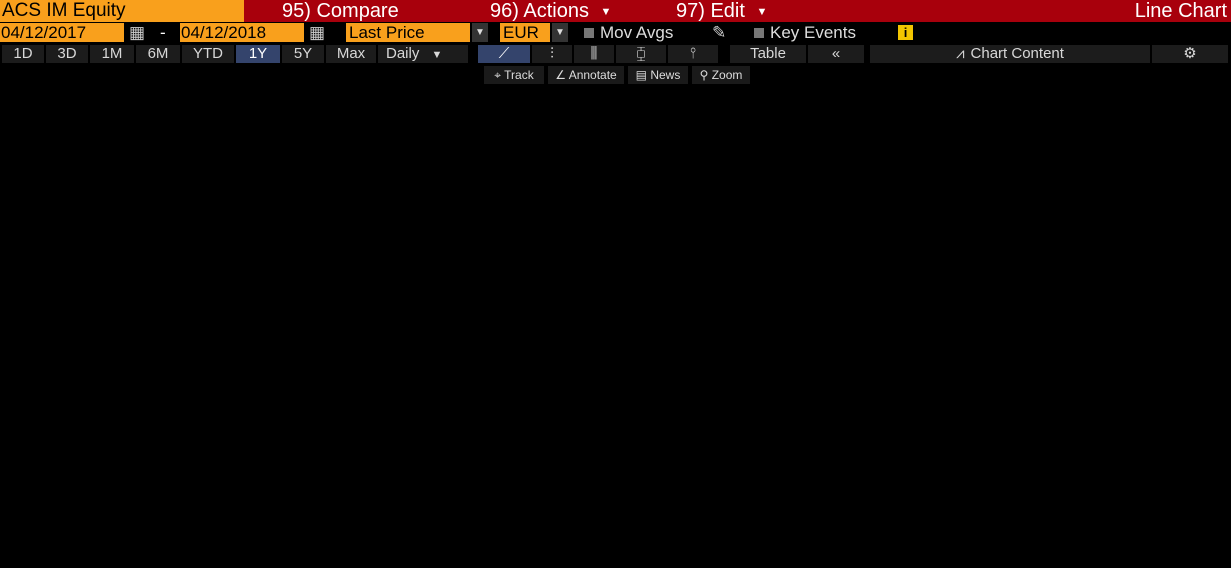 This screenshot has width=1231, height=568. Describe the element at coordinates (403, 53) in the screenshot. I see `frequency-label: Daily` at that location.